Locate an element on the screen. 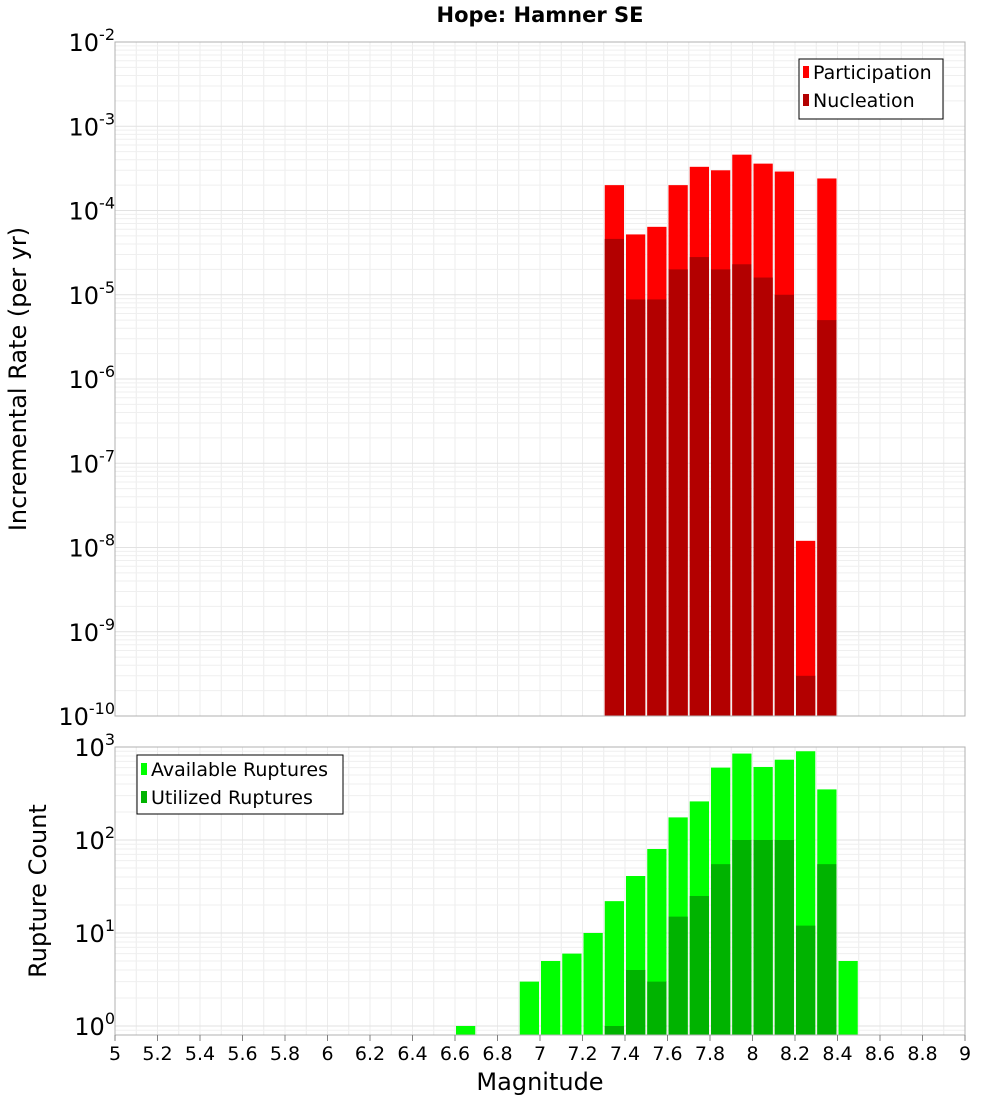 The image size is (1000, 1100). x-tick-label: 8 is located at coordinates (752, 1054).